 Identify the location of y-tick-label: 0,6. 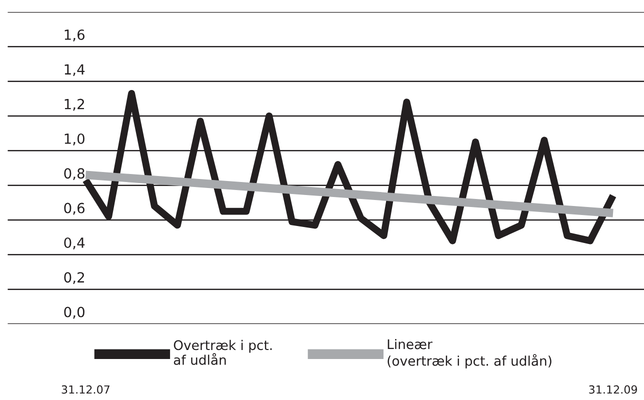
(74, 208).